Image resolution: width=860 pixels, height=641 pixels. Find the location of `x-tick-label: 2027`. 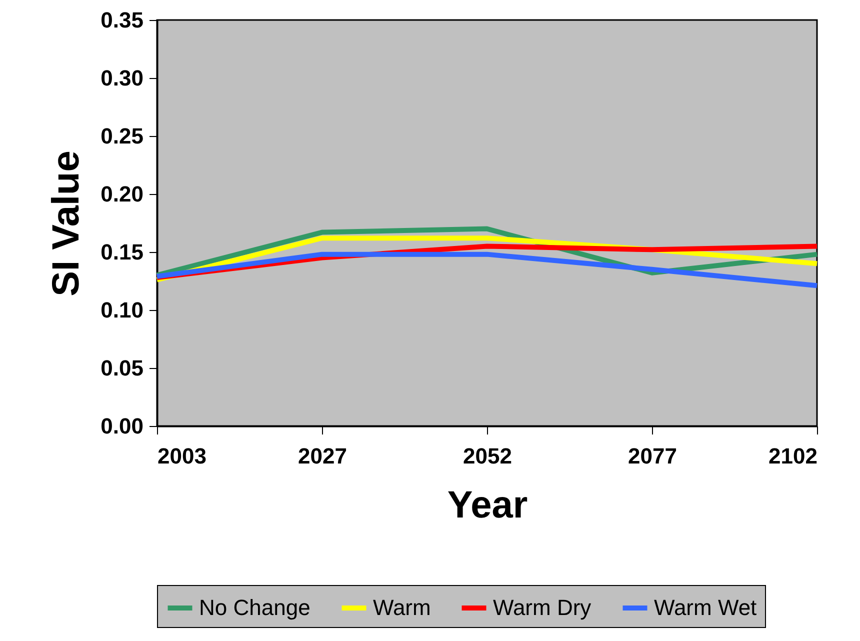

x-tick-label: 2027 is located at coordinates (322, 456).